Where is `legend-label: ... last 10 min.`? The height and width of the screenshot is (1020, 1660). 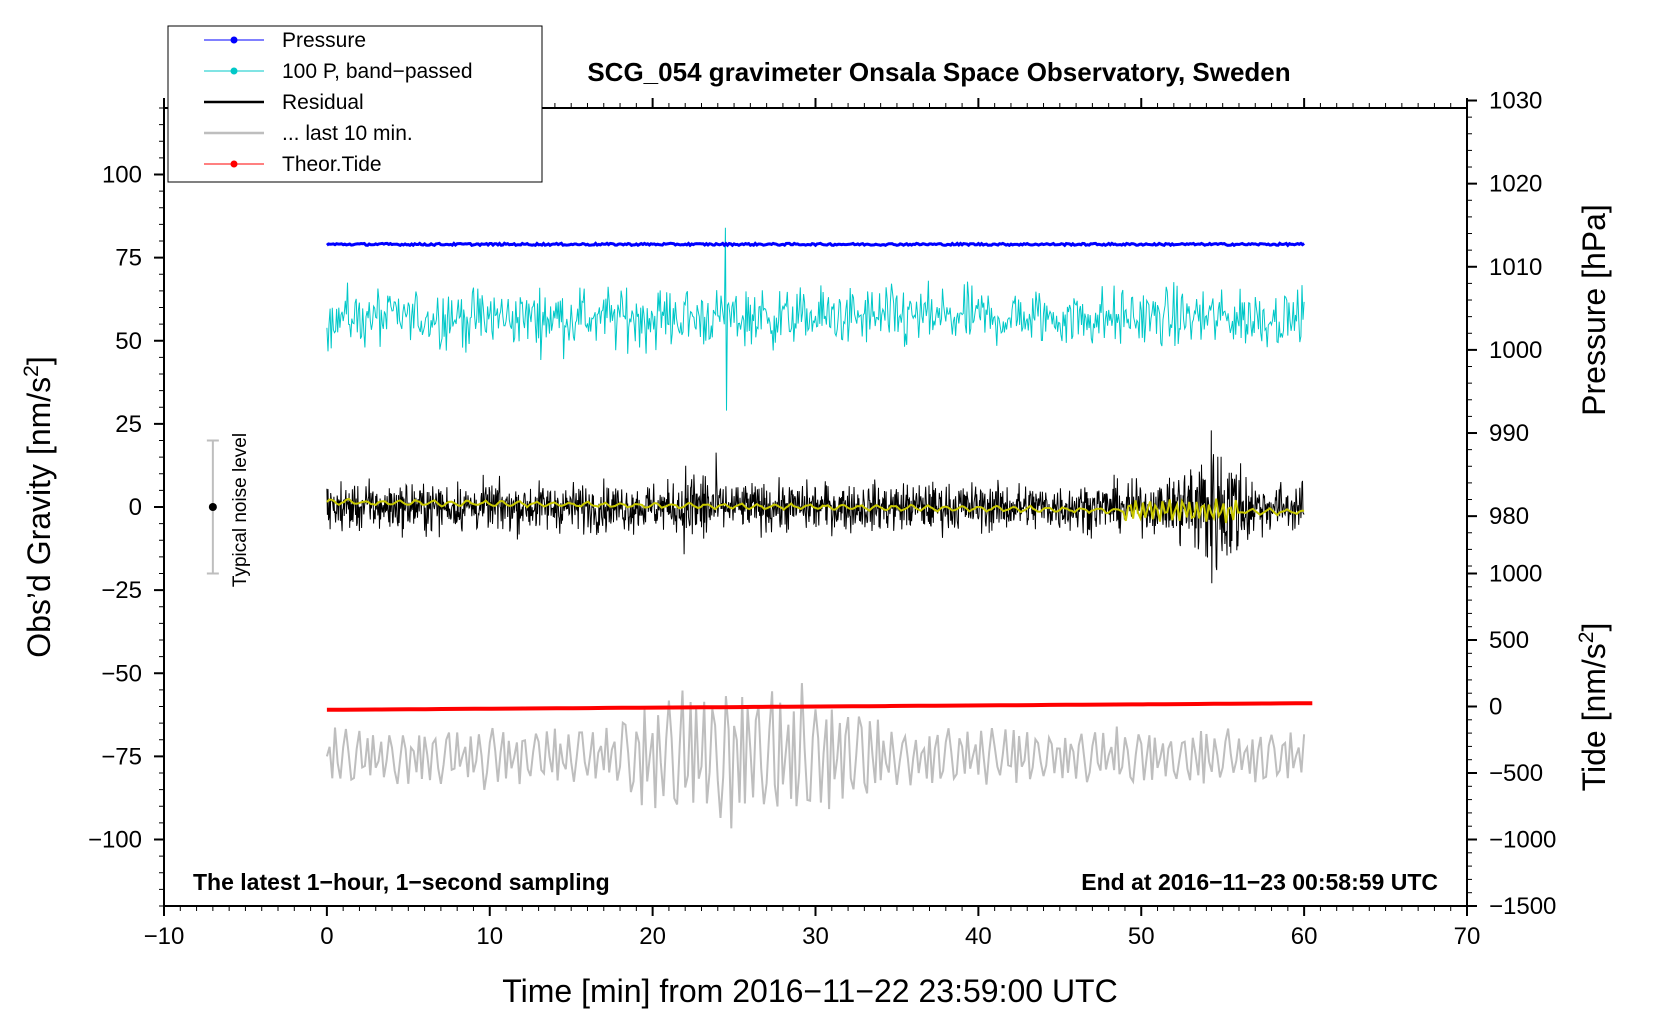 legend-label: ... last 10 min. is located at coordinates (347, 133).